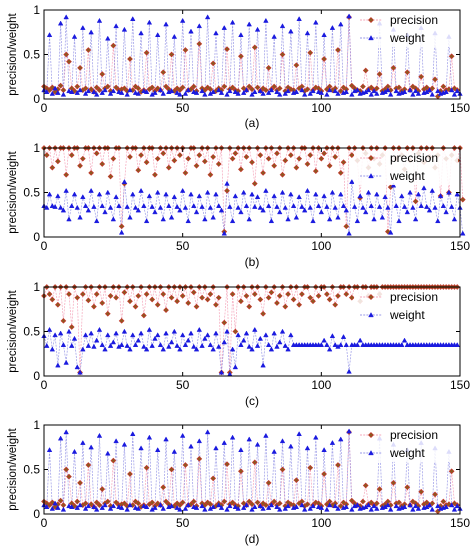  I want to click on panel-caption: (d), so click(252, 539).